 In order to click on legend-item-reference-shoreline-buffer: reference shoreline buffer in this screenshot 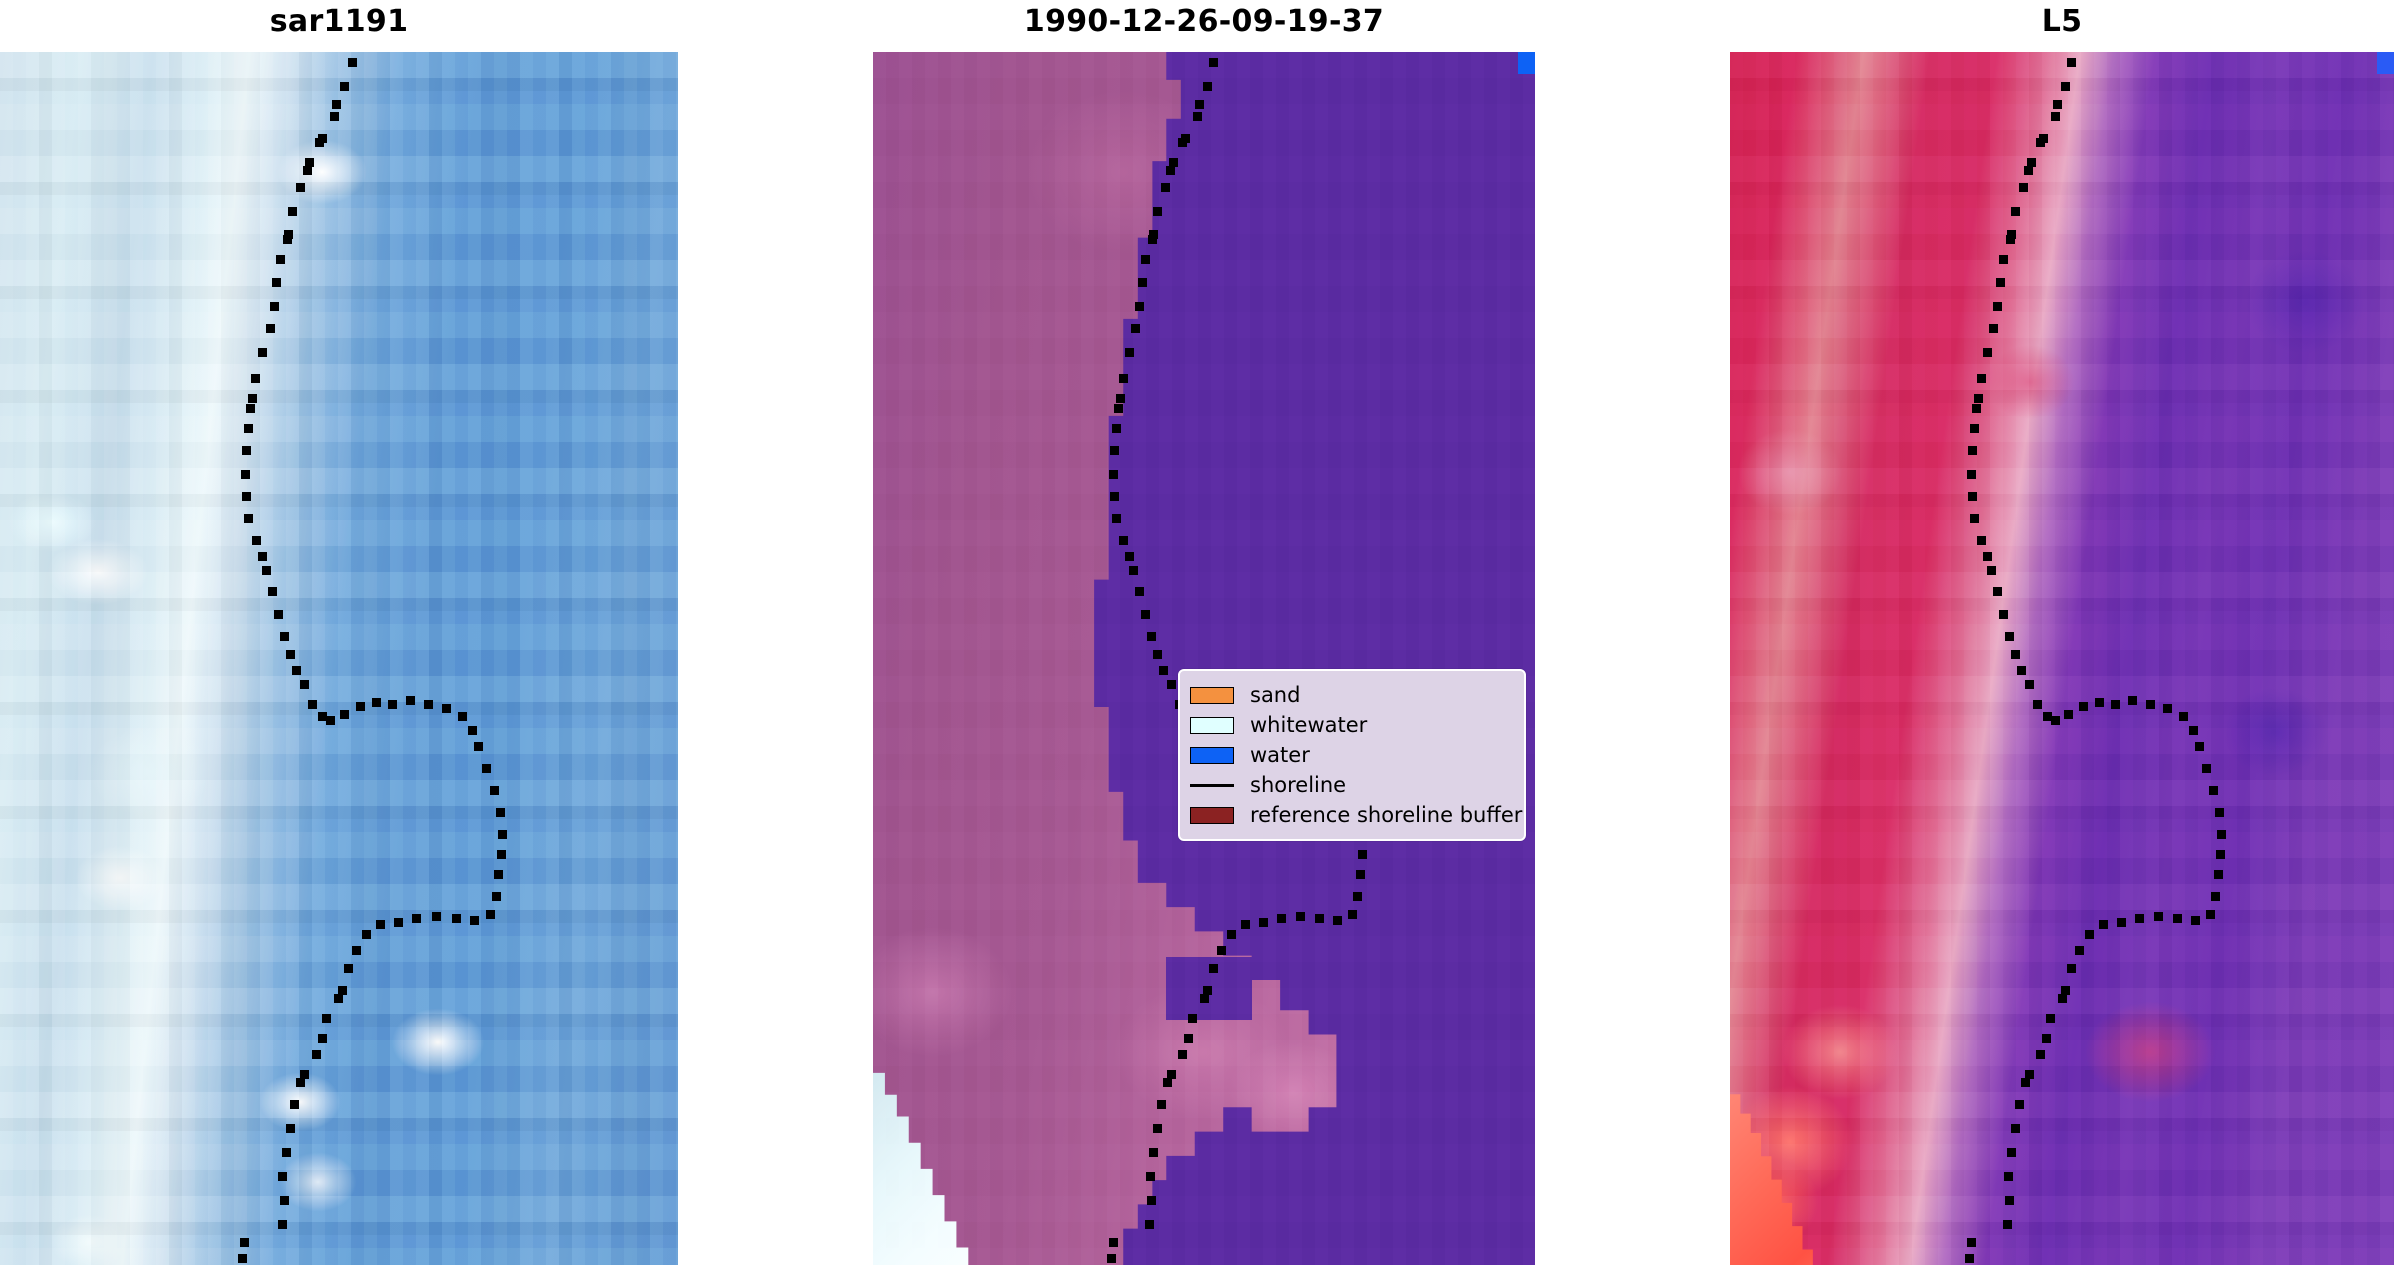, I will do `click(1356, 815)`.